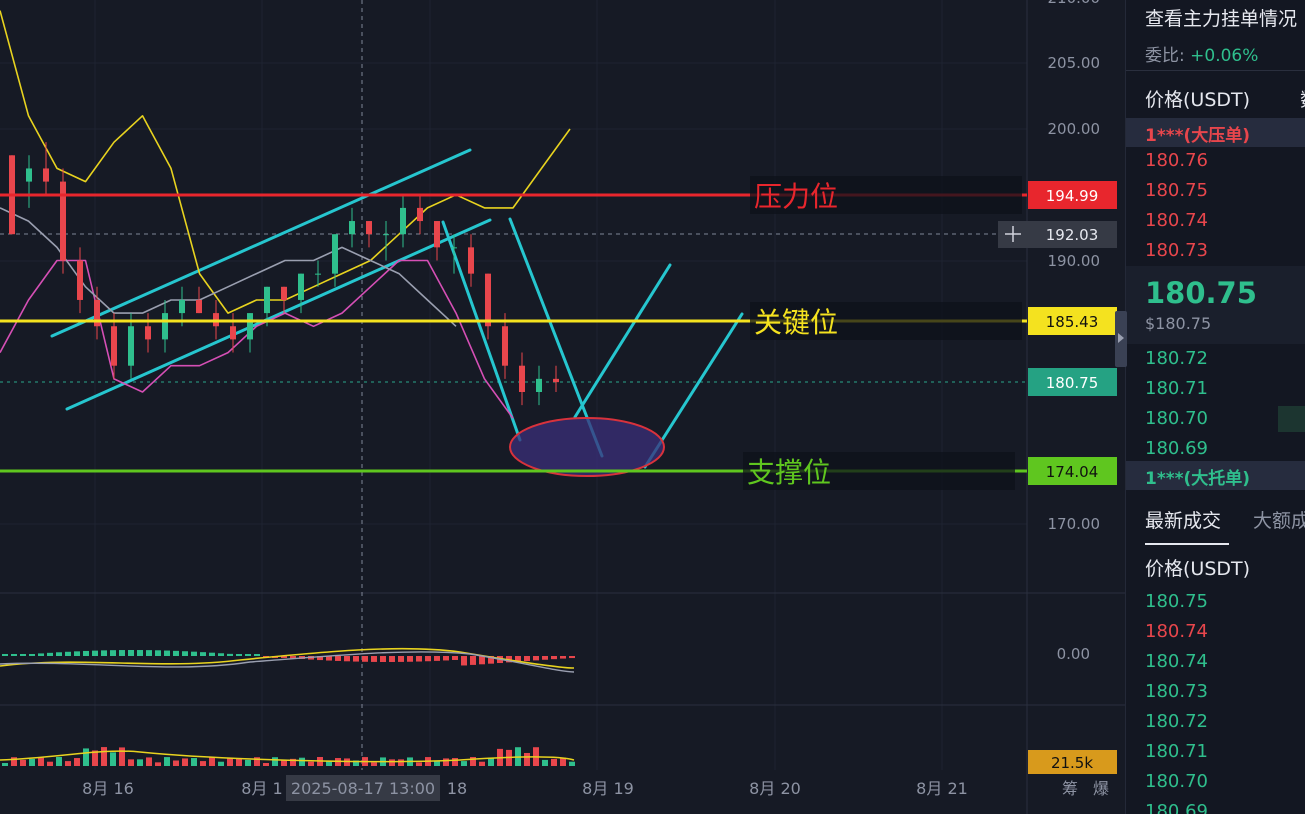 Image resolution: width=1305 pixels, height=814 pixels. I want to click on ask-row: 180.74, so click(1176, 220).